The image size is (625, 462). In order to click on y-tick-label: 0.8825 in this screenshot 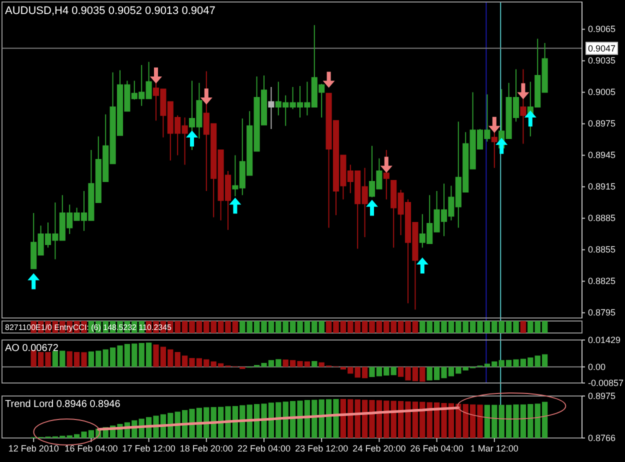, I will do `click(602, 281)`.